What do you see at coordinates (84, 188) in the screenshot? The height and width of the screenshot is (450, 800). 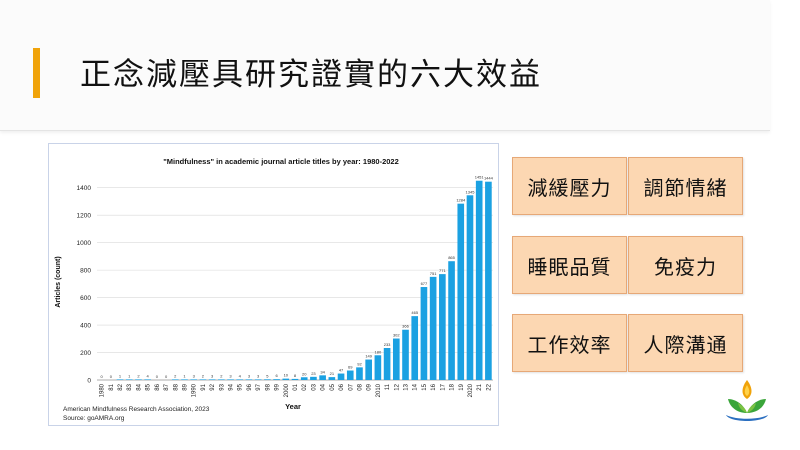 I see `y-tick-label: 1400` at bounding box center [84, 188].